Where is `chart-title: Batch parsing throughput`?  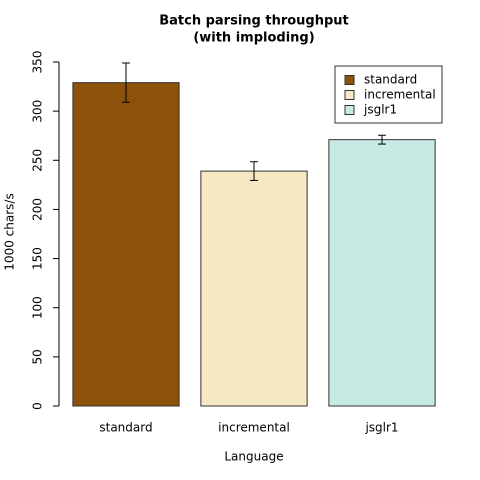 chart-title: Batch parsing throughput is located at coordinates (254, 21).